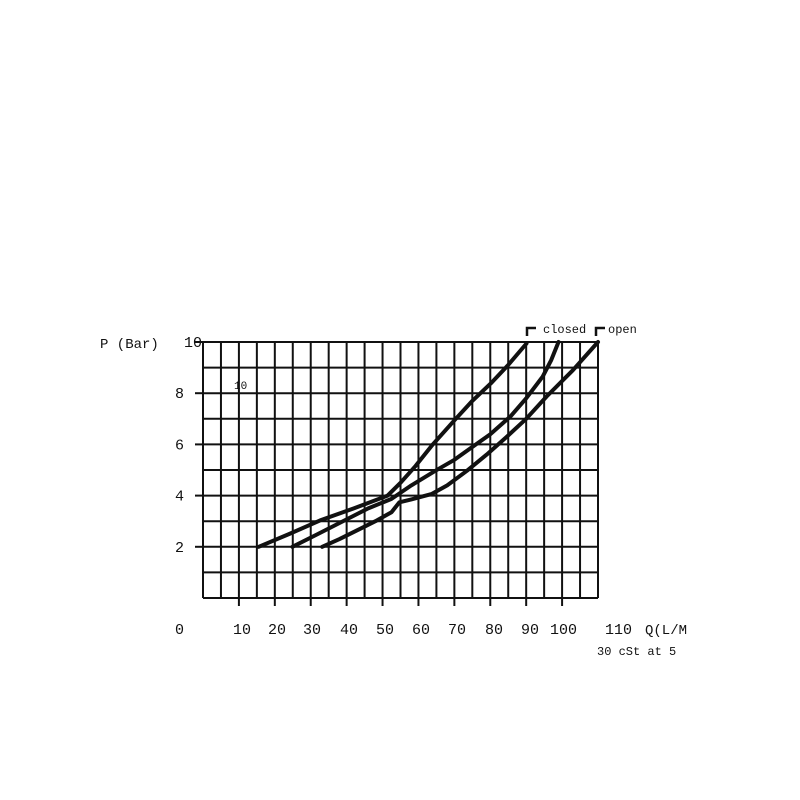  Describe the element at coordinates (563, 630) in the screenshot. I see `x-tick-label: 100` at that location.